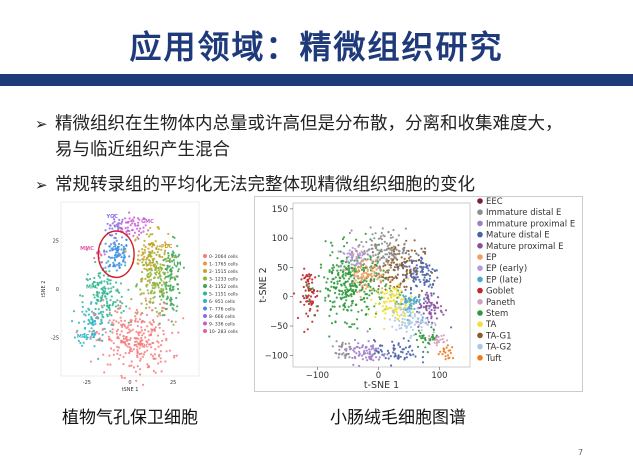 The height and width of the screenshot is (474, 633). Describe the element at coordinates (56, 242) in the screenshot. I see `y-tick-label: 25` at that location.